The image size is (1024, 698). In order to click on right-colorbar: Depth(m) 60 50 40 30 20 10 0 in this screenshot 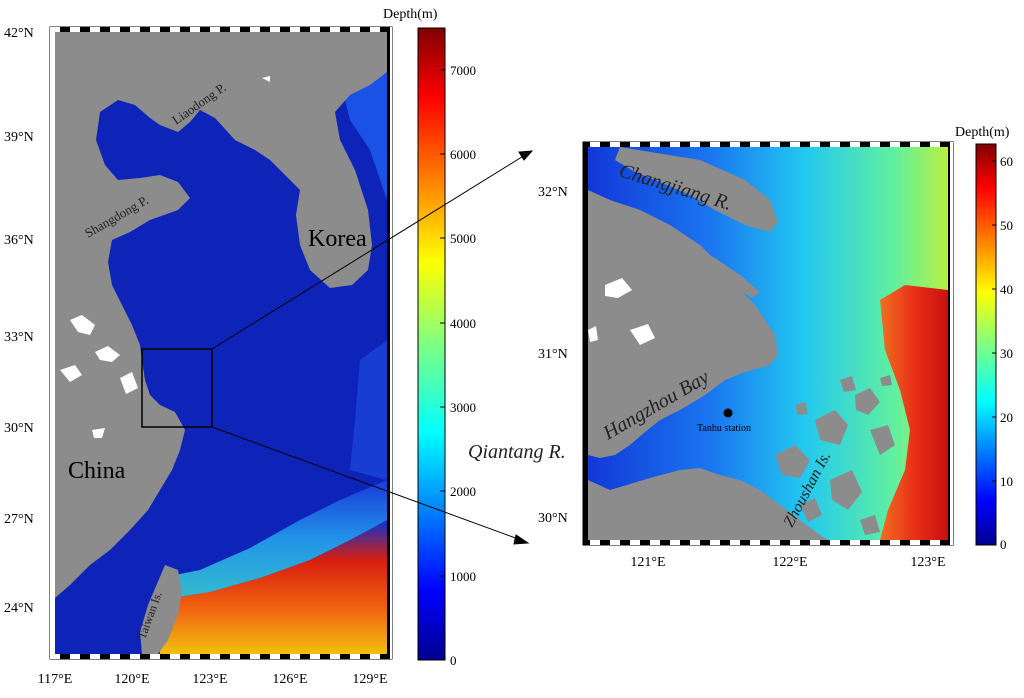, I will do `click(984, 338)`.